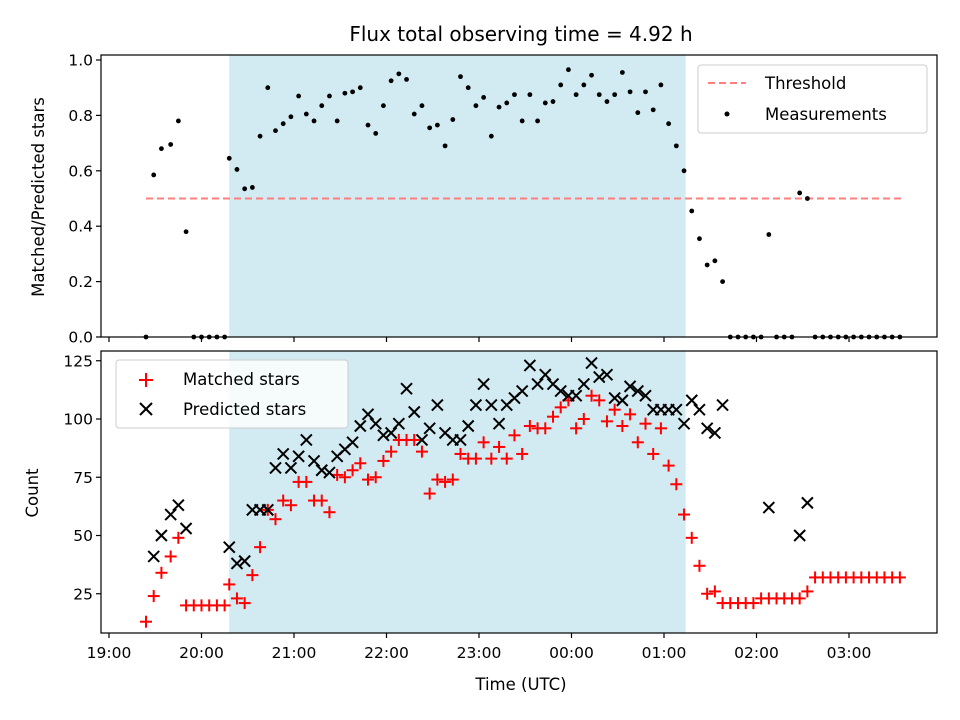 The image size is (960, 720). I want to click on legend-matched-swatch, so click(146, 380).